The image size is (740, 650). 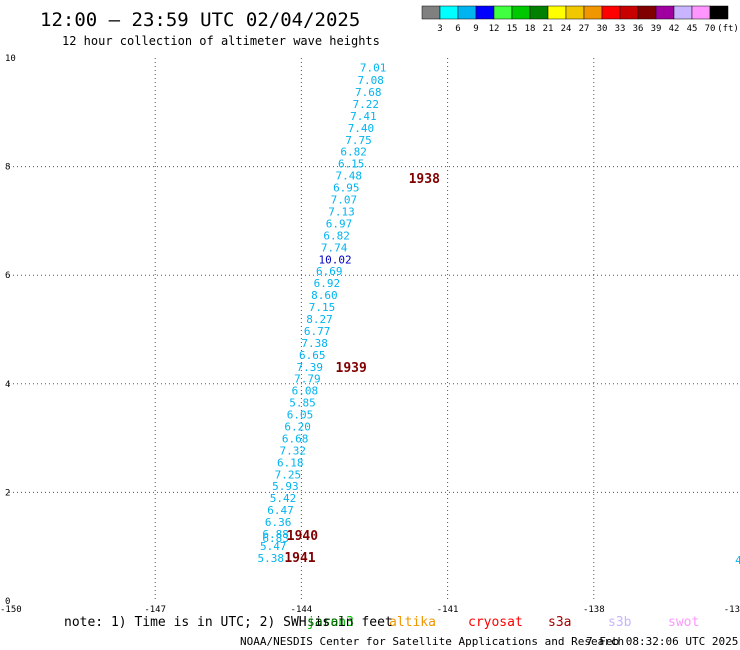 I want to click on wave-height-label: 10.02, so click(x=334, y=259).